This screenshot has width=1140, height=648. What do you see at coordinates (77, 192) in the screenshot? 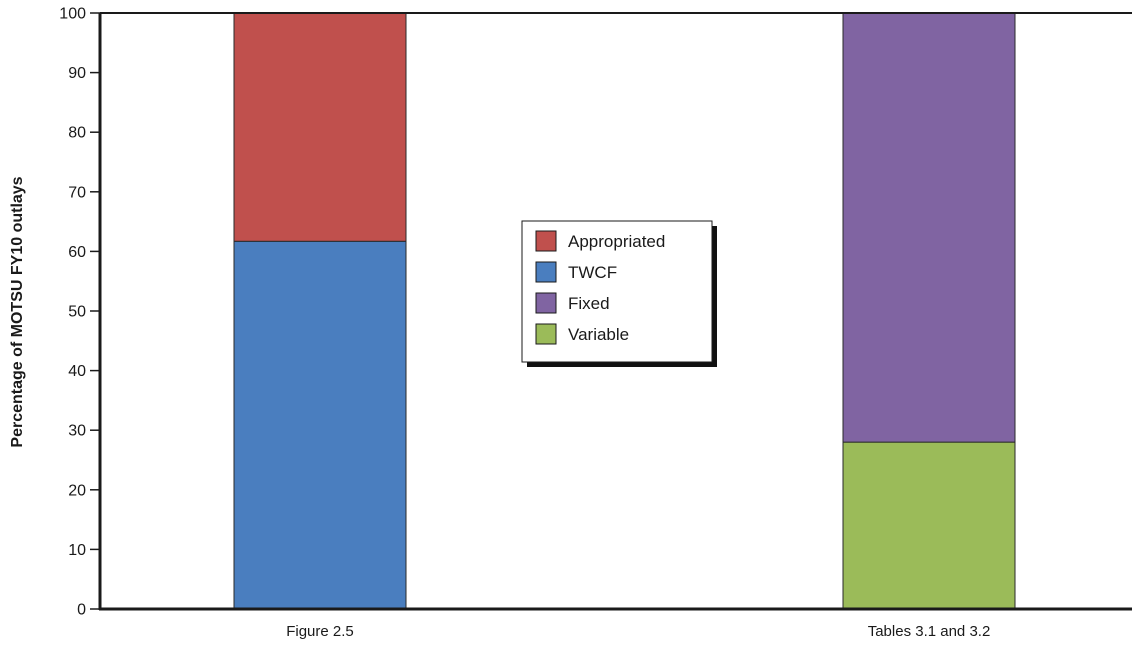
I see `y-tick-label: 70` at bounding box center [77, 192].